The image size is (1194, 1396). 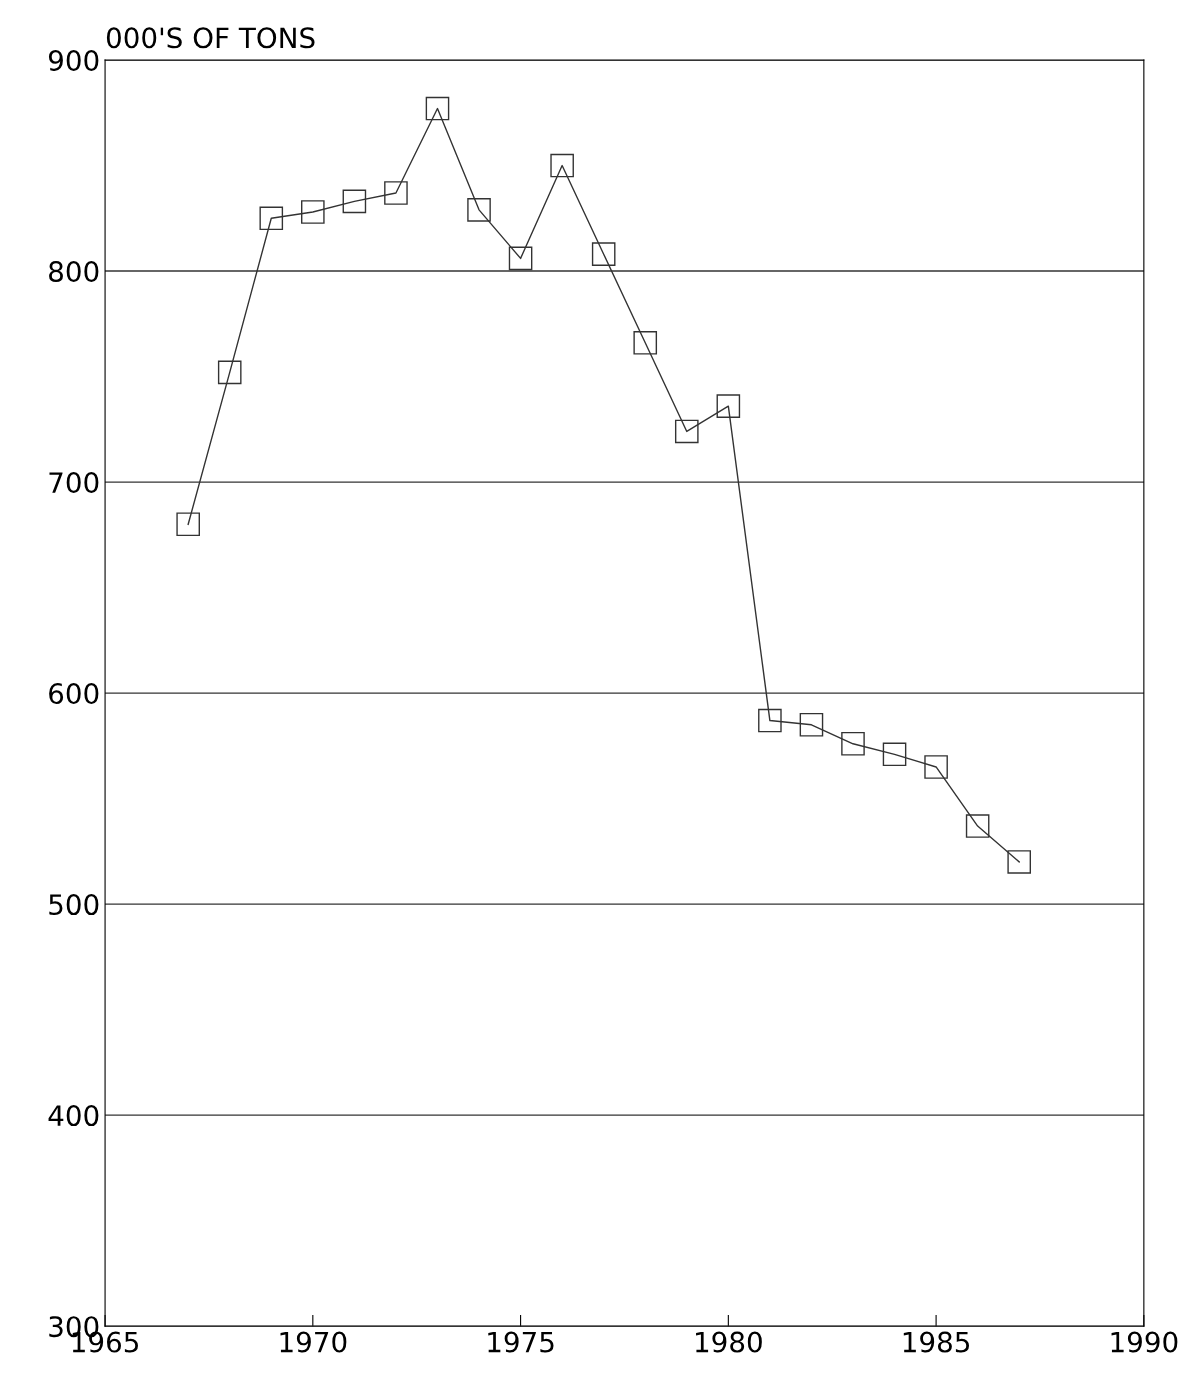 I want to click on x-tick-label: 1970, so click(x=313, y=1342).